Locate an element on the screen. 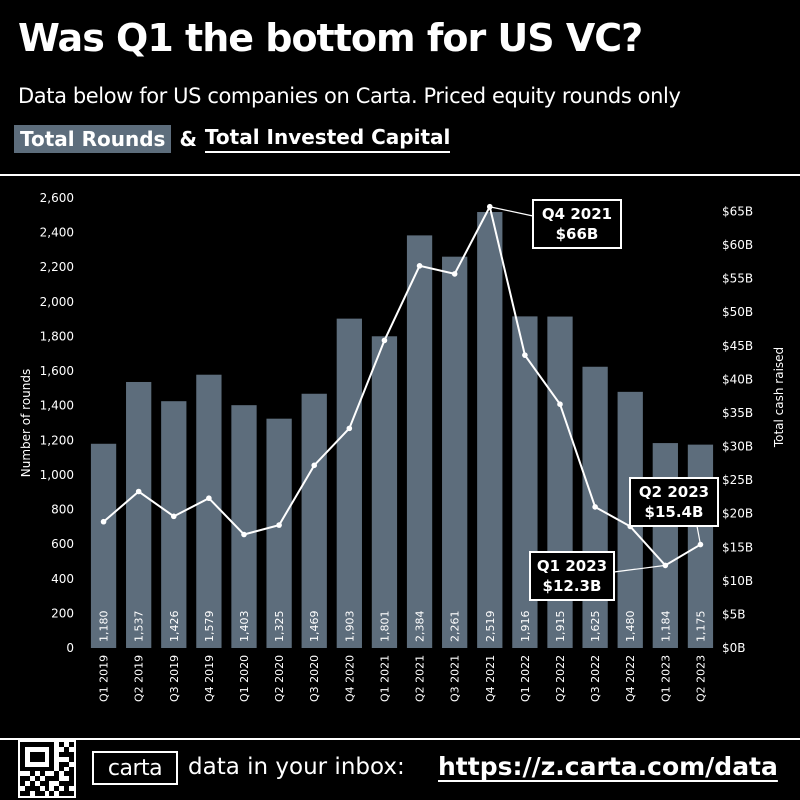 Image resolution: width=800 pixels, height=800 pixels. y2-tick-label: $10B is located at coordinates (737, 581).